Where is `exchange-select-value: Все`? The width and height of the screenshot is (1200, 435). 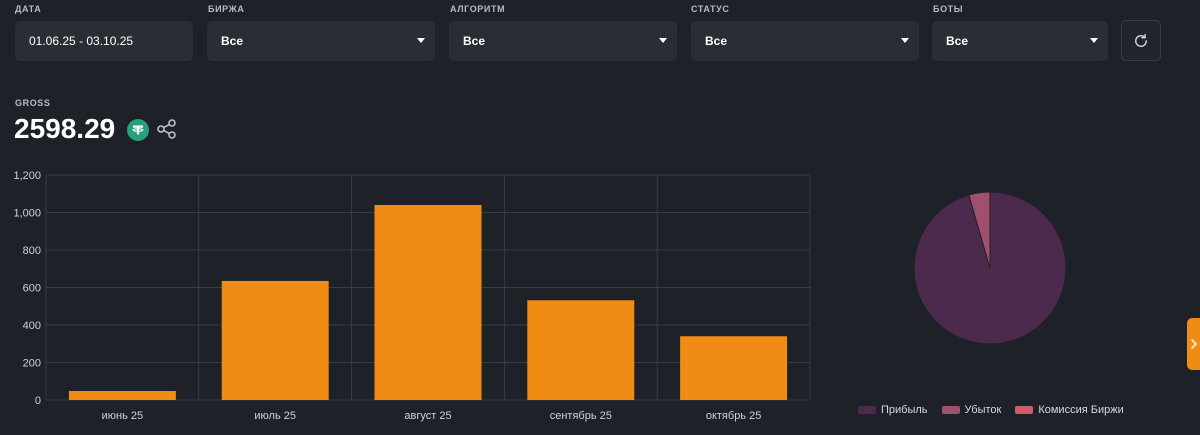 exchange-select-value: Все is located at coordinates (232, 41).